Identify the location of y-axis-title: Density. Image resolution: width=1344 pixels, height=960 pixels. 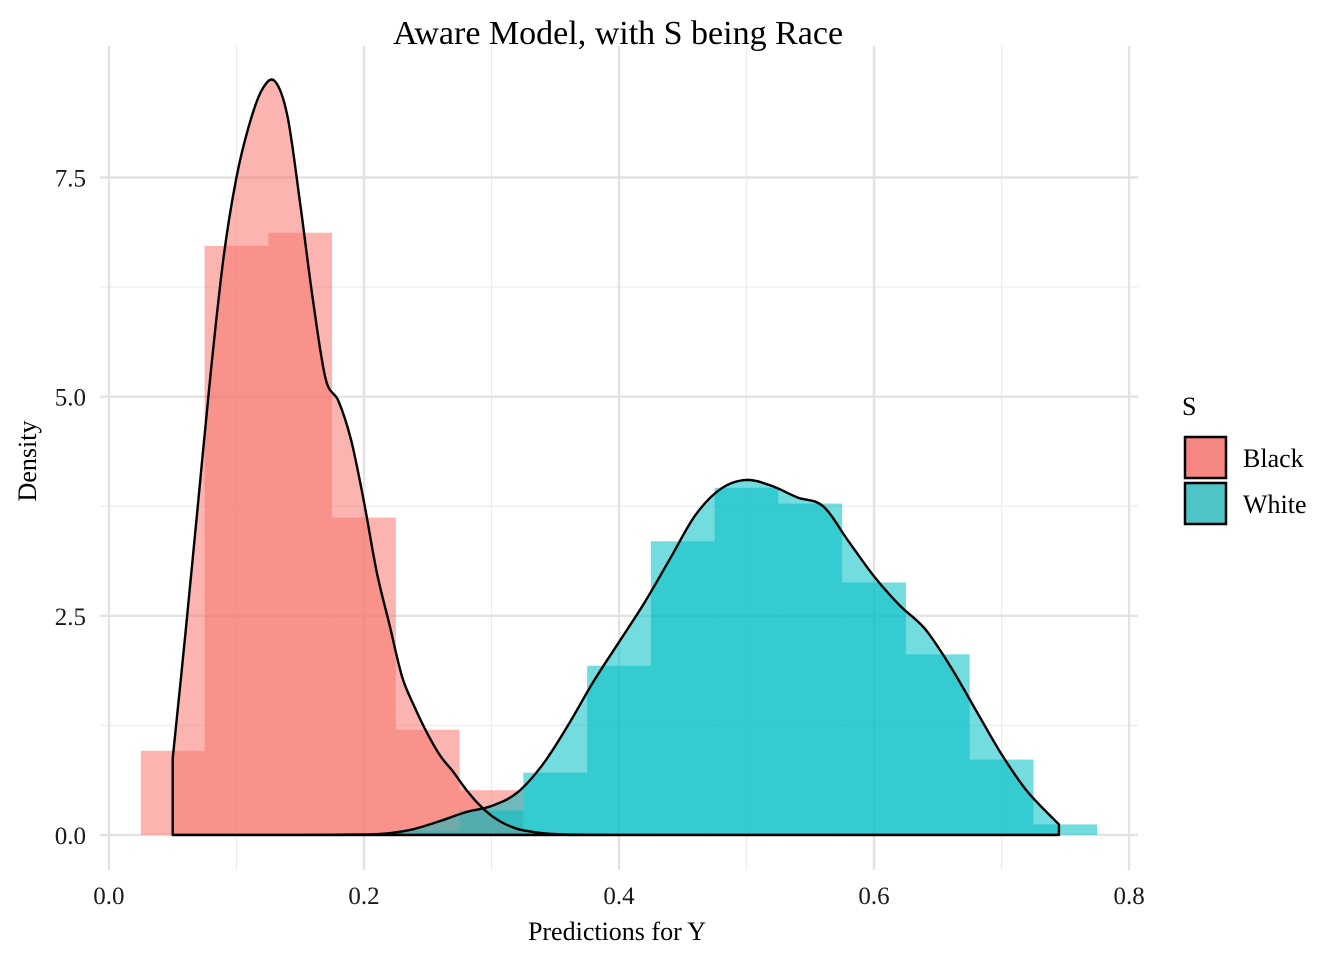
(27, 461).